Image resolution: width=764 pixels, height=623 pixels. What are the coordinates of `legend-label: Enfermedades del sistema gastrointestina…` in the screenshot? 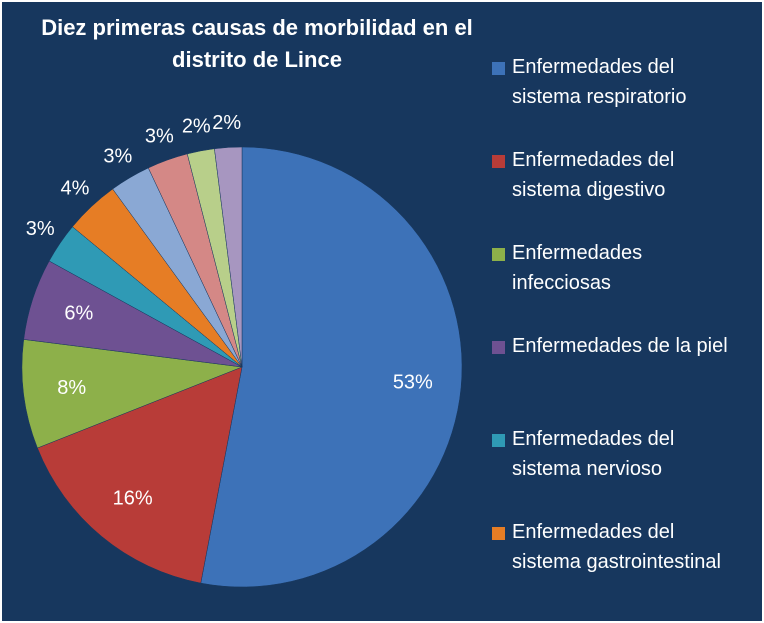 It's located at (616, 547).